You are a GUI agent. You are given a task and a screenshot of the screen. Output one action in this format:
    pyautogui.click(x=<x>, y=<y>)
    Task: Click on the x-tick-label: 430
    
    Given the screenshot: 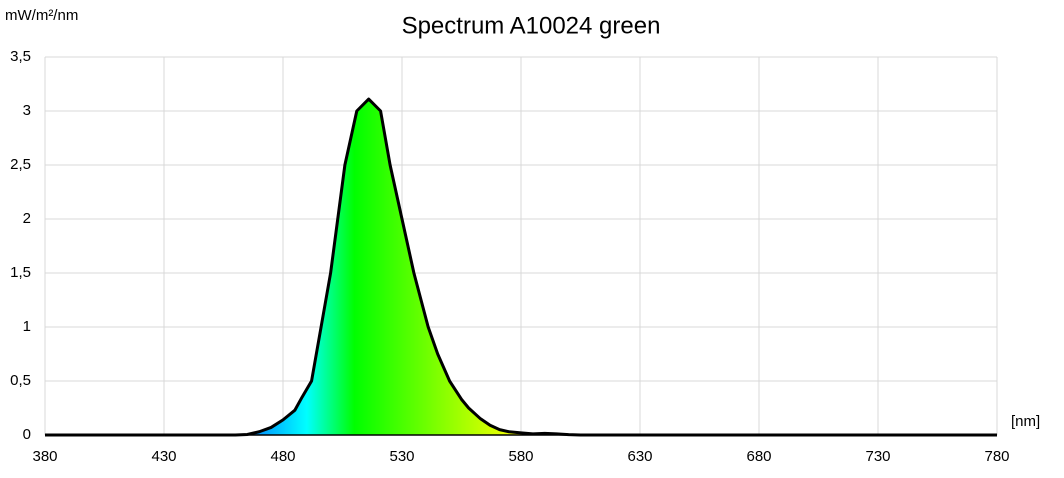 What is the action you would take?
    pyautogui.click(x=163, y=456)
    